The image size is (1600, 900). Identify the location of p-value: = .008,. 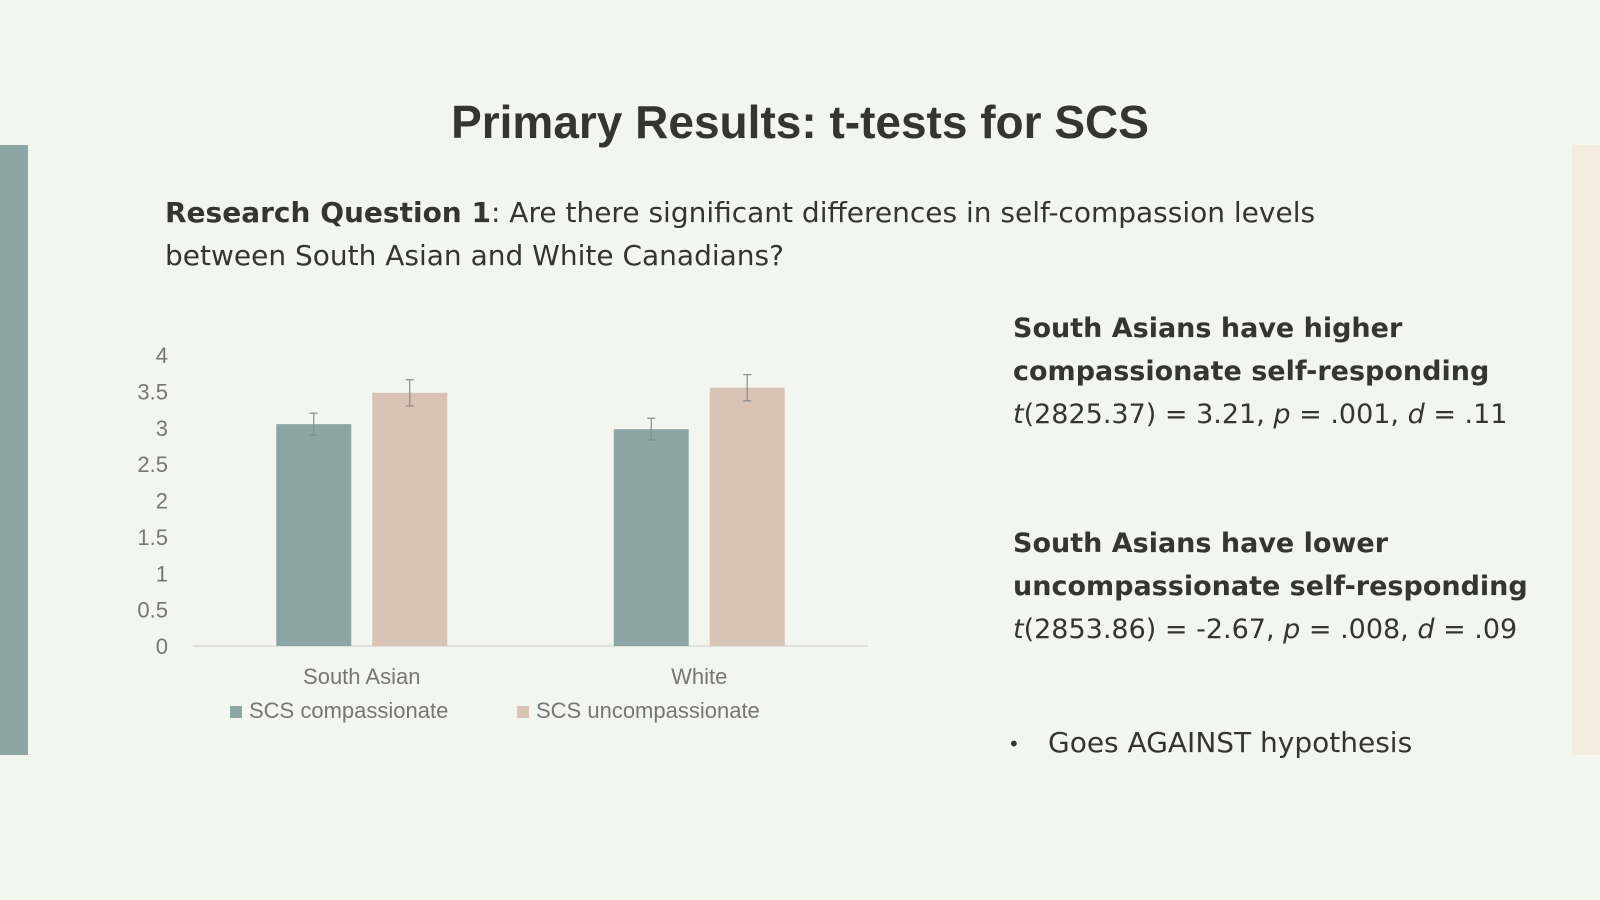
(1359, 629).